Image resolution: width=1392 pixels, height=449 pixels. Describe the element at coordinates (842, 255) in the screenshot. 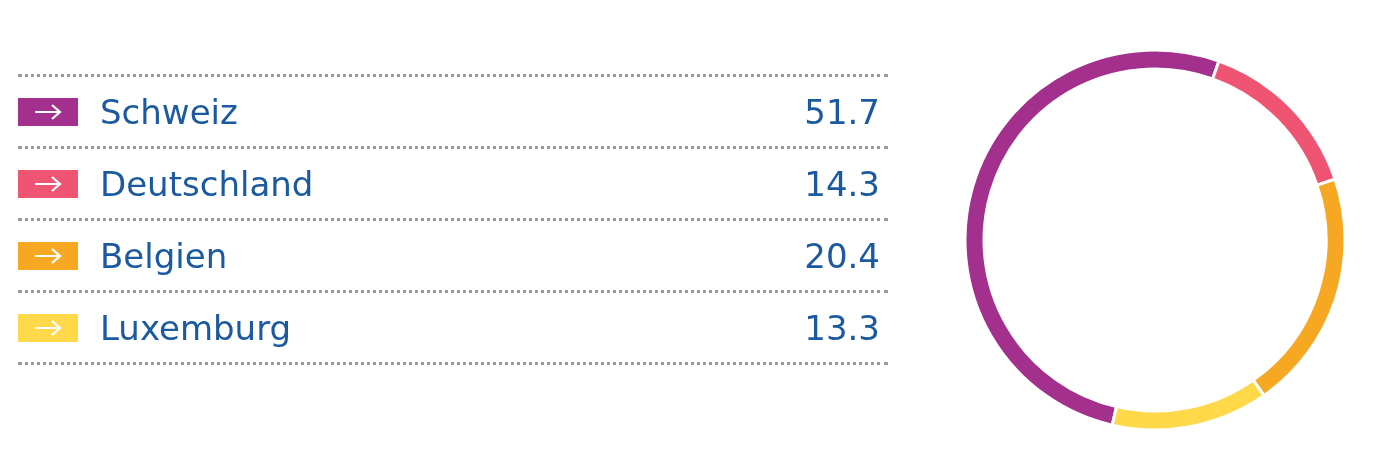

I see `data-label: 20.4` at that location.